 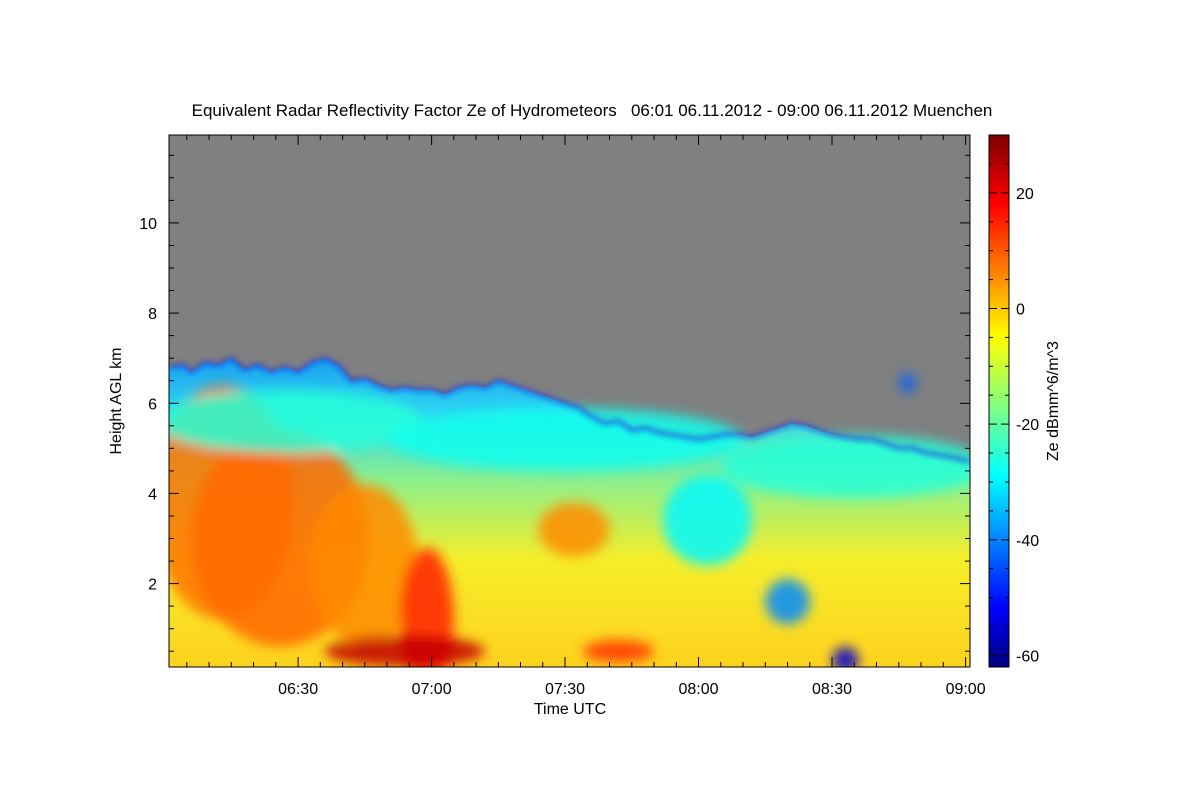 I want to click on x-tick-label: 08:30, so click(x=832, y=689).